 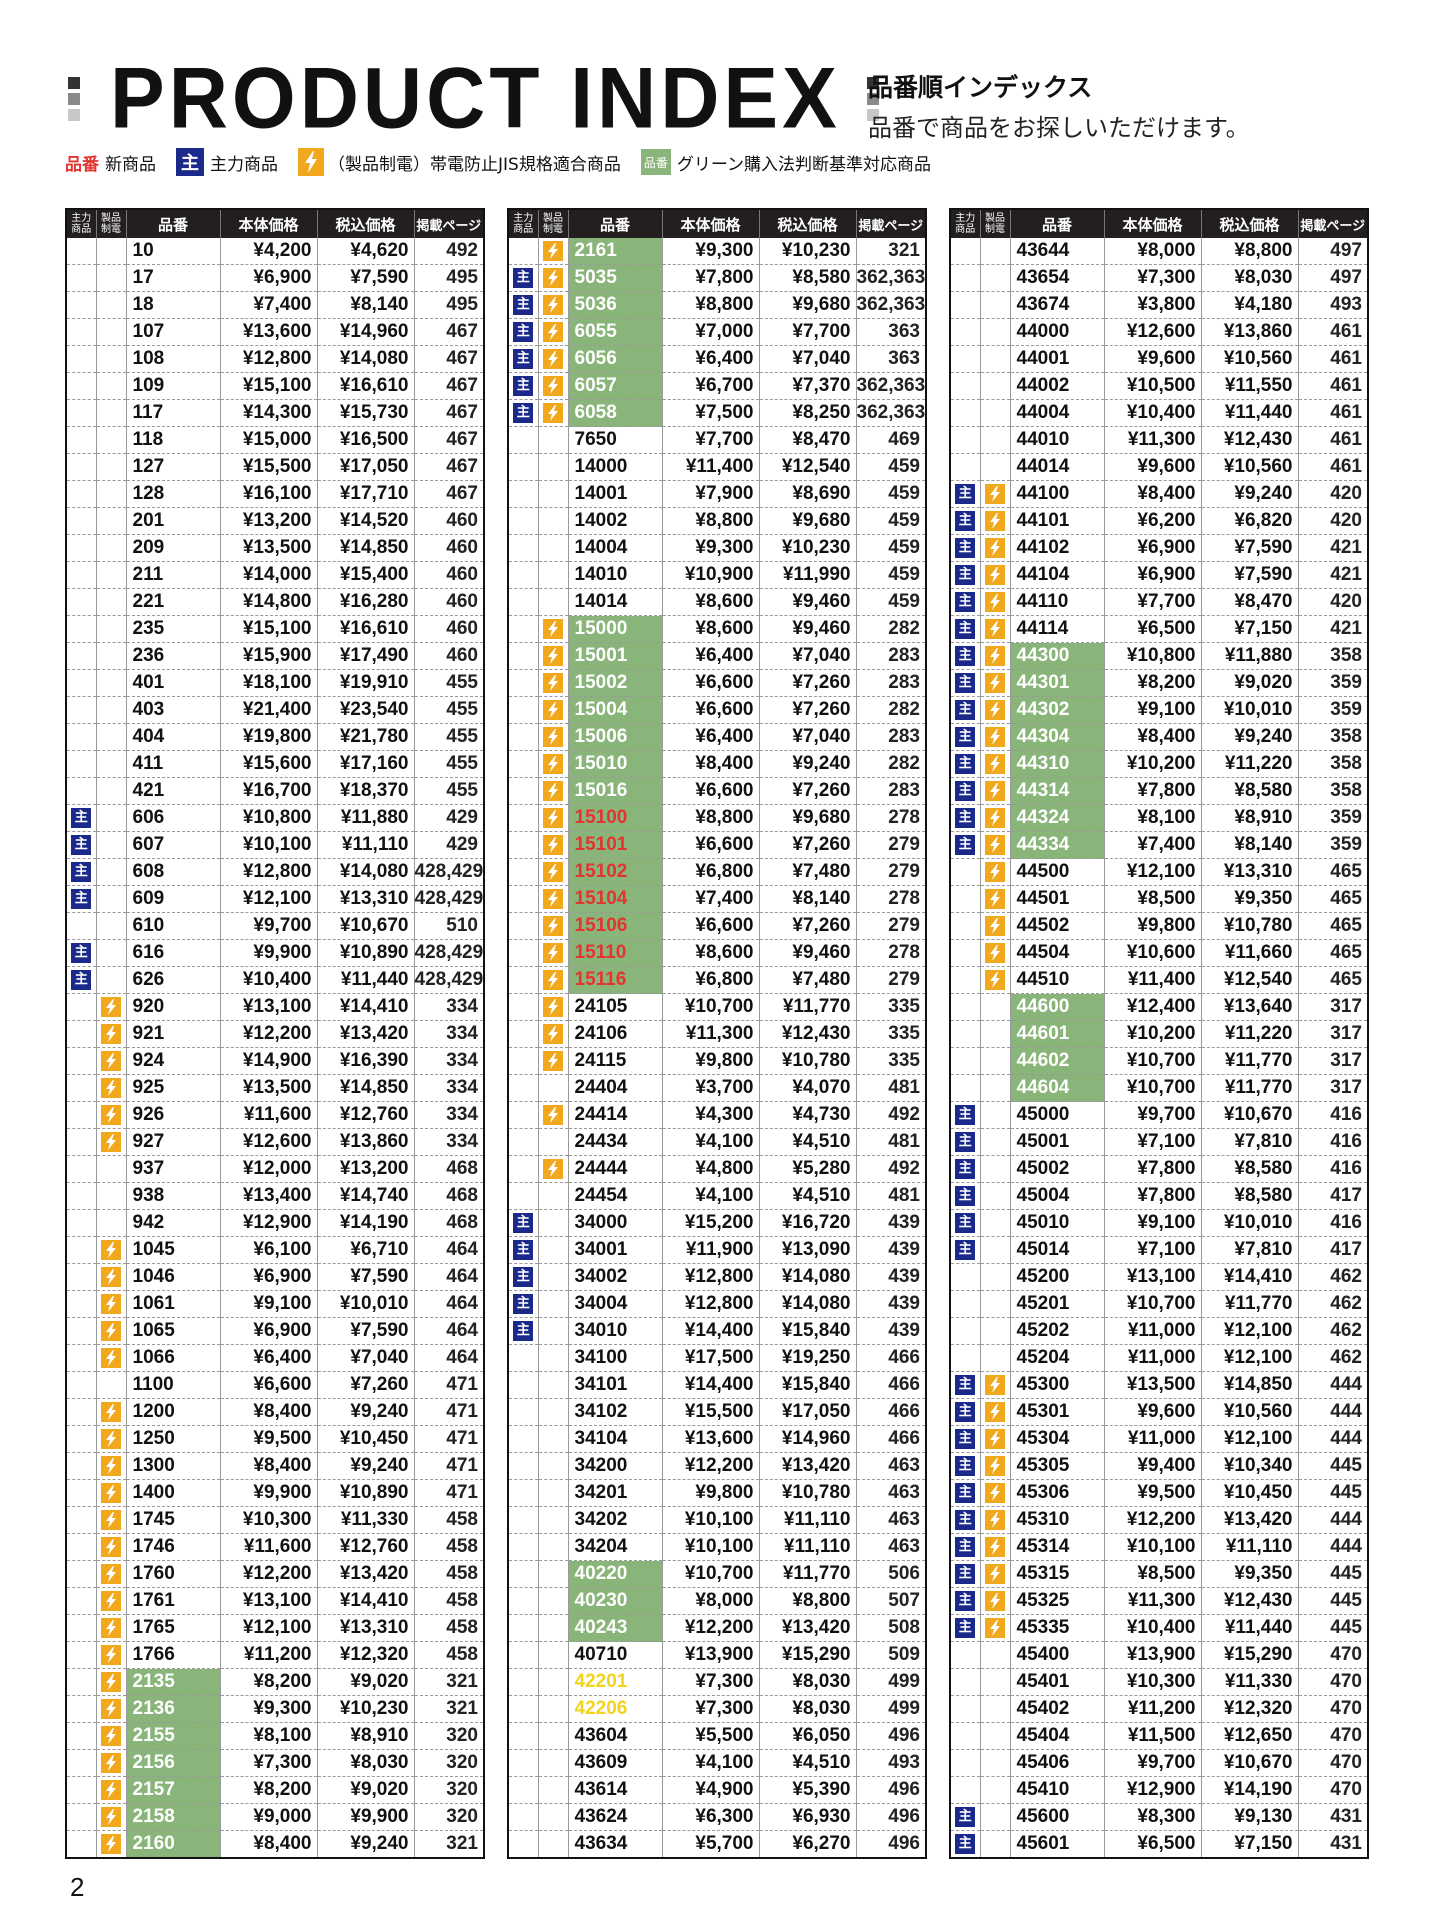 What do you see at coordinates (448, 1412) in the screenshot?
I see `page-ref: 471` at bounding box center [448, 1412].